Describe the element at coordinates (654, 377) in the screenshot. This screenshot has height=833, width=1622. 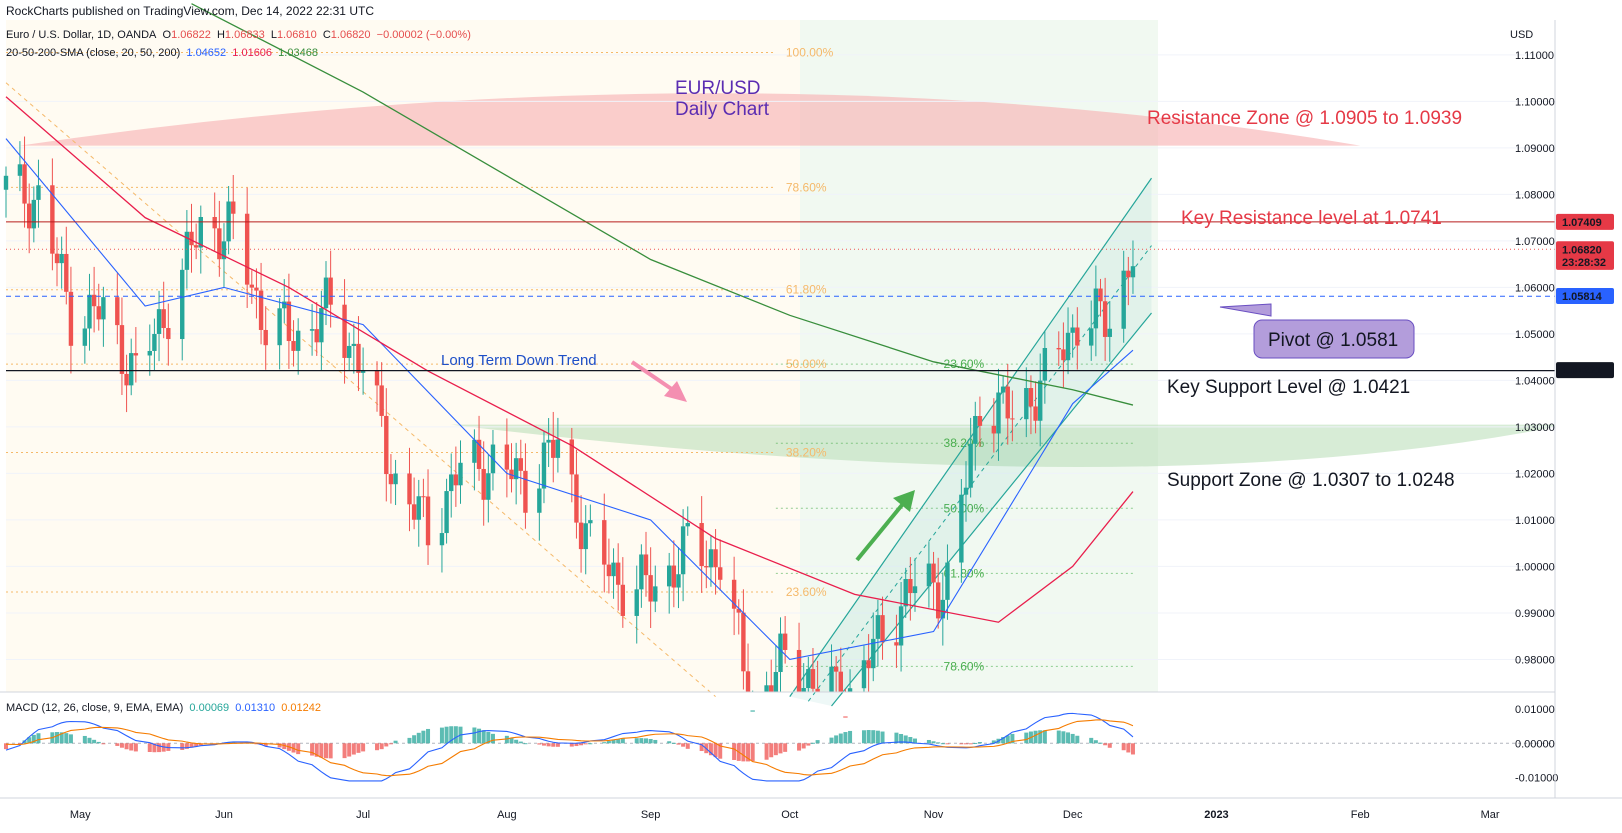
I see `down-trend-arrow-shaft` at that location.